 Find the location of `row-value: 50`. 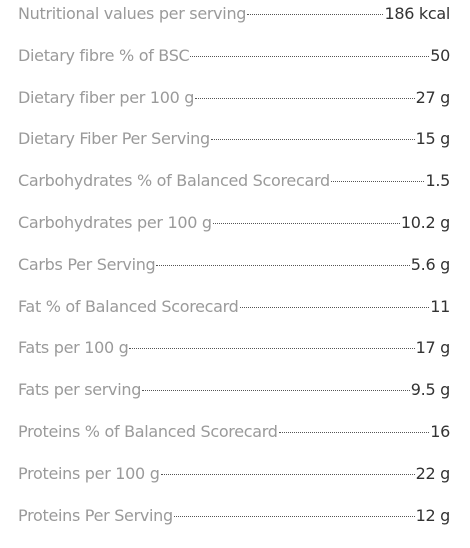

row-value: 50 is located at coordinates (440, 55).